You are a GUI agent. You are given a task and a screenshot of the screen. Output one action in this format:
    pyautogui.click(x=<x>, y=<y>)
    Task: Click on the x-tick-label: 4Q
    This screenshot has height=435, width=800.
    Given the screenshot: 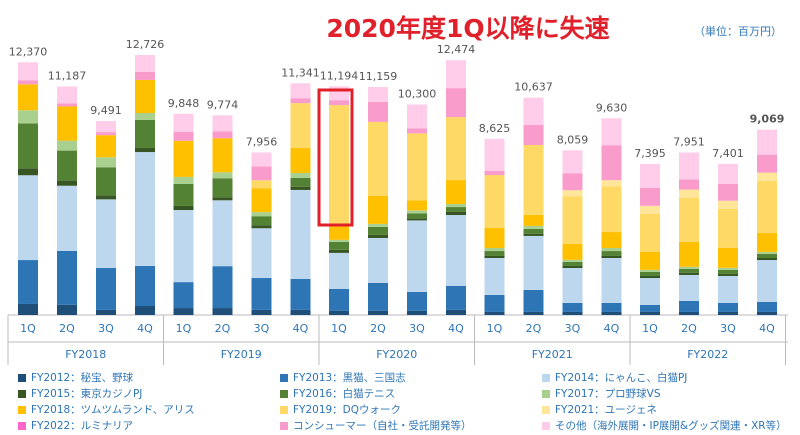 What is the action you would take?
    pyautogui.click(x=612, y=328)
    